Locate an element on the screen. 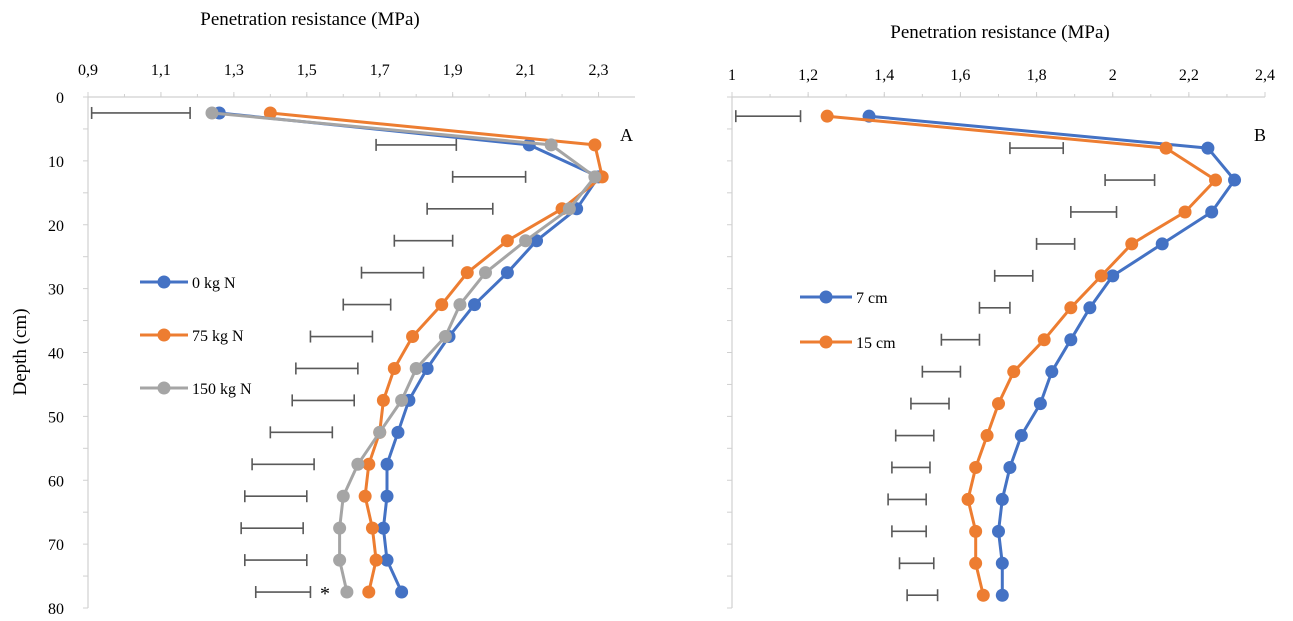 The height and width of the screenshot is (621, 1293). x-tick-label-b: 2 is located at coordinates (1113, 75).